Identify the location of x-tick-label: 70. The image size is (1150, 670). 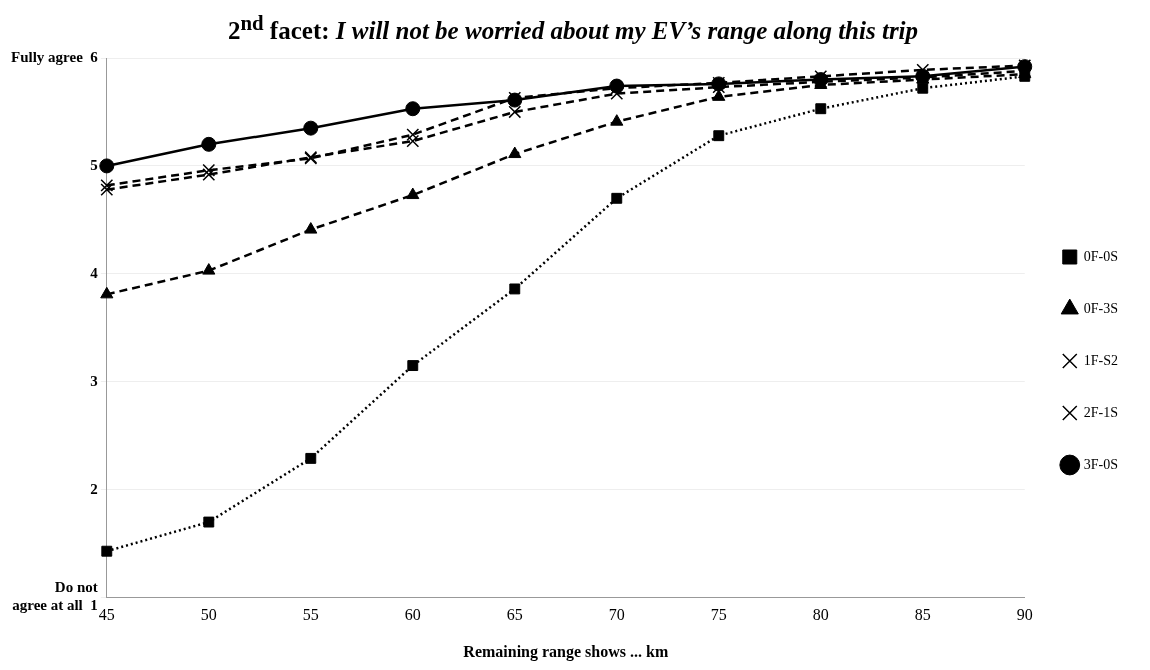
(616, 615).